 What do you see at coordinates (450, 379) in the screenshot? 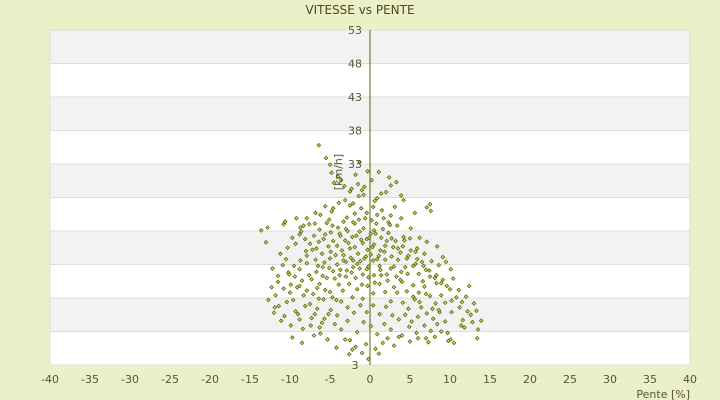
I see `x-tick-label: 10` at bounding box center [450, 379].